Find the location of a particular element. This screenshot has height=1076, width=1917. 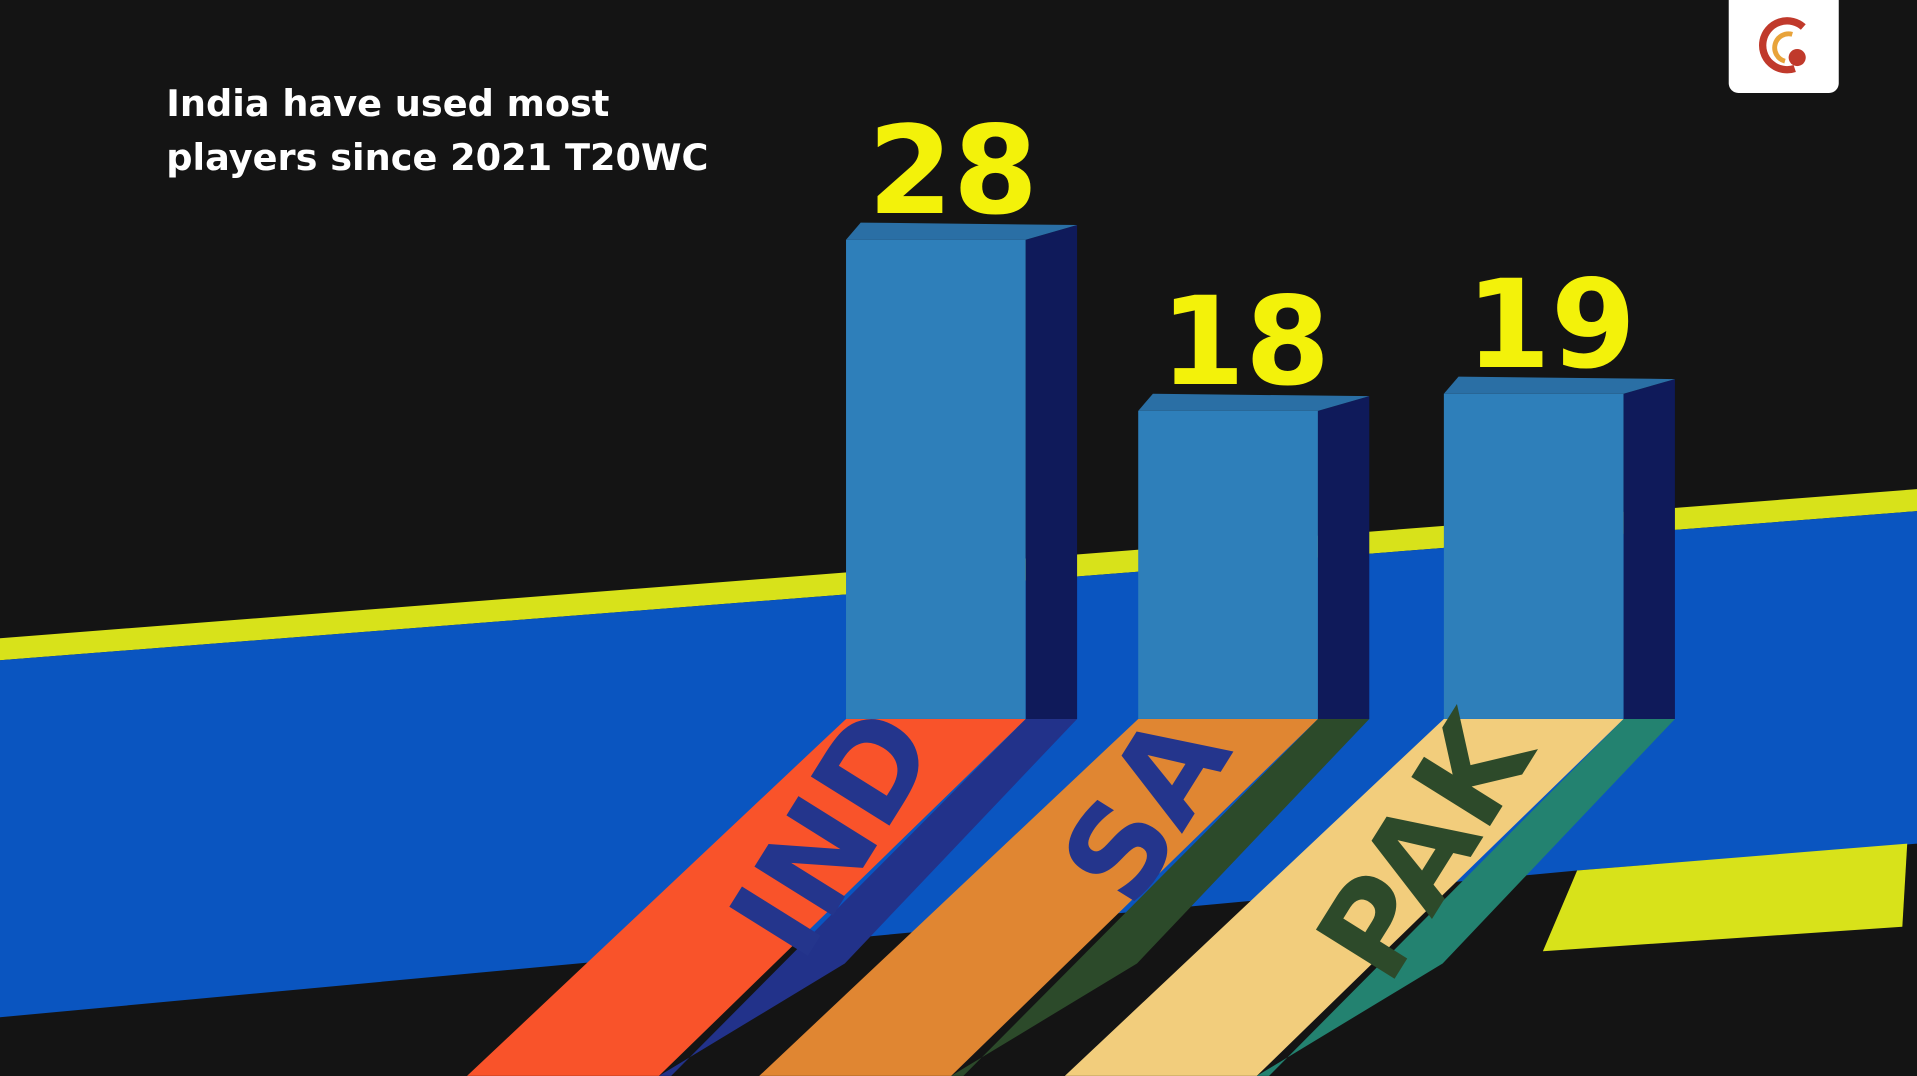

logo-arc is located at coordinates (1782, 45).